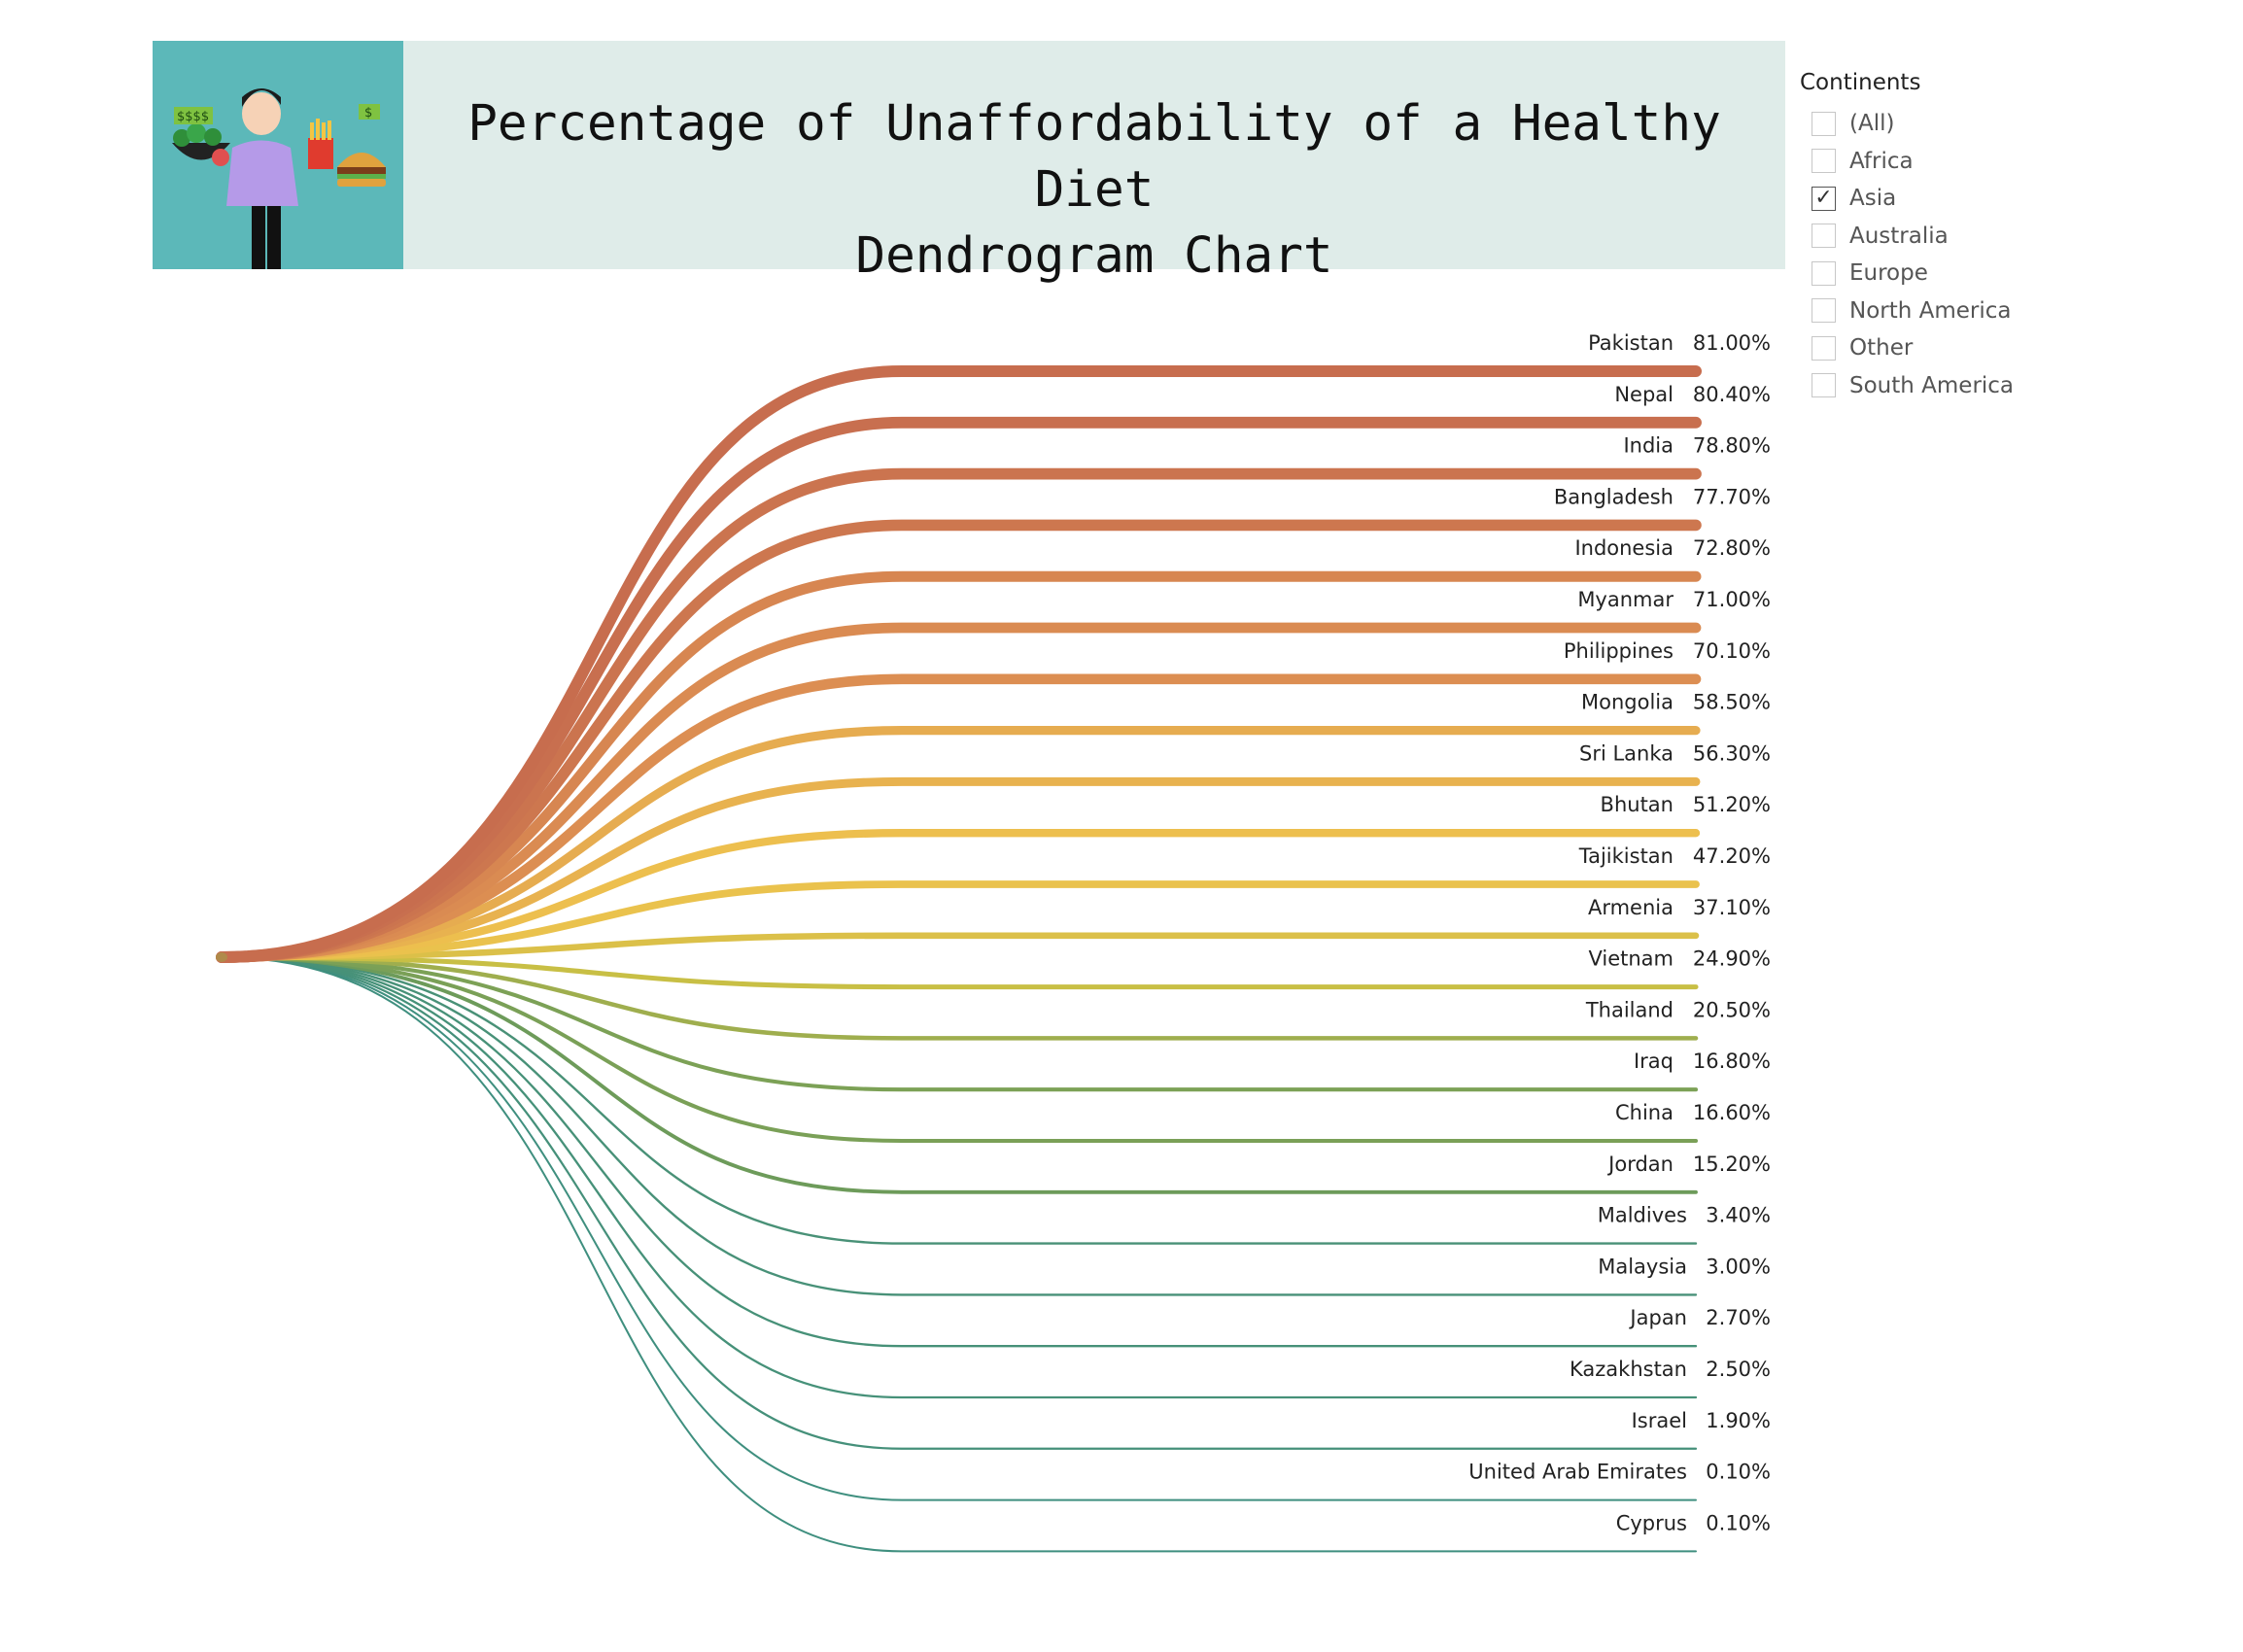  I want to click on burger-icon, so click(362, 170).